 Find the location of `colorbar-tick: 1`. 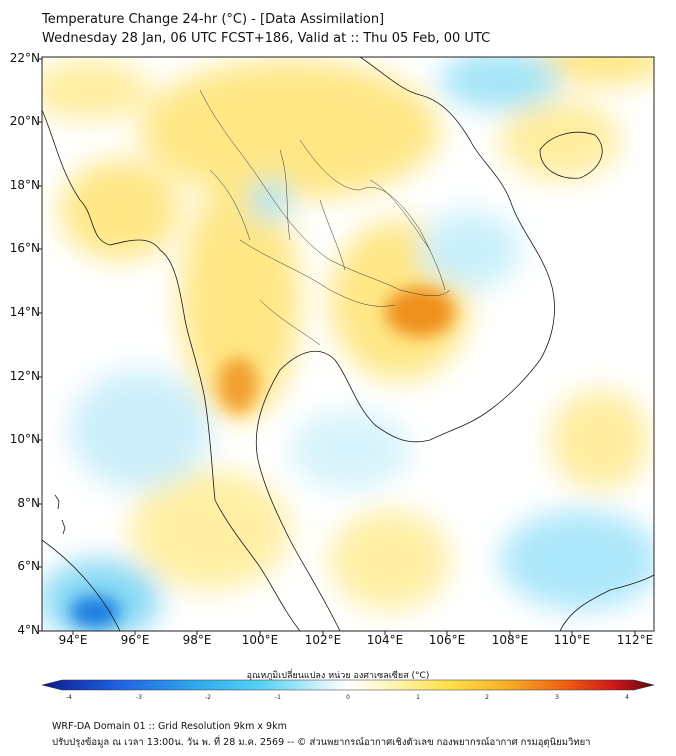

colorbar-tick: 1 is located at coordinates (418, 697).